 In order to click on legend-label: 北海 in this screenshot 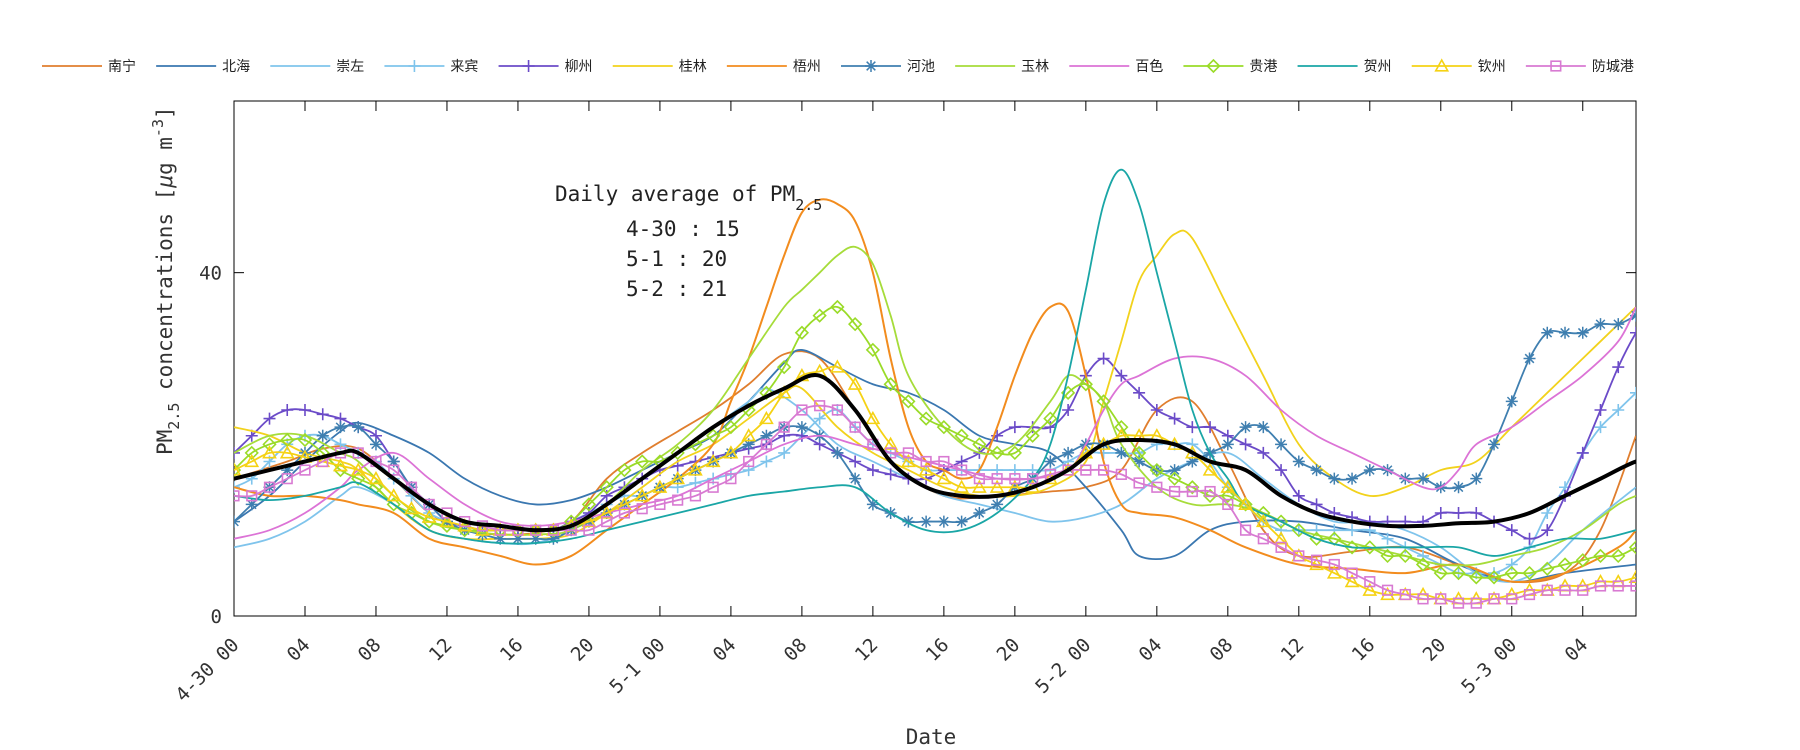, I will do `click(236, 67)`.